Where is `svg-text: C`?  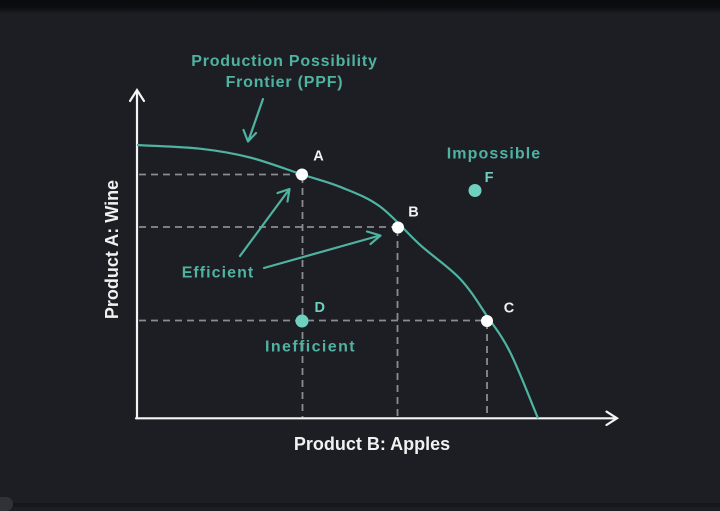 svg-text: C is located at coordinates (509, 309).